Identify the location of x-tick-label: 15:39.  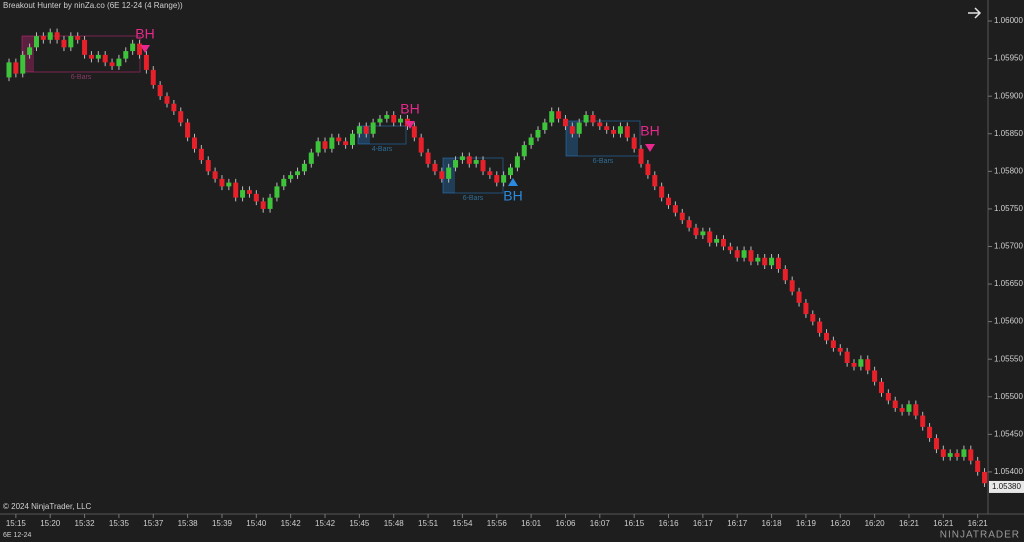
(222, 523).